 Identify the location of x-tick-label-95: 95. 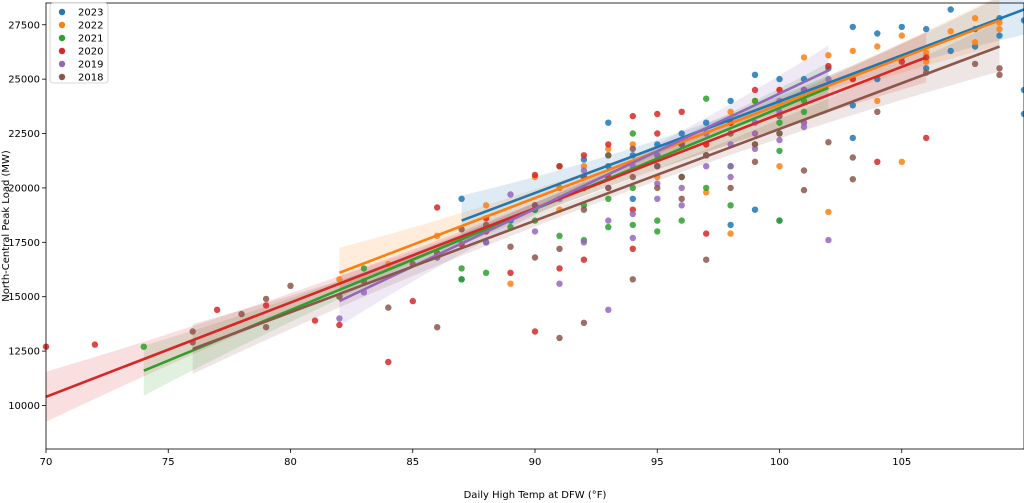
(657, 462).